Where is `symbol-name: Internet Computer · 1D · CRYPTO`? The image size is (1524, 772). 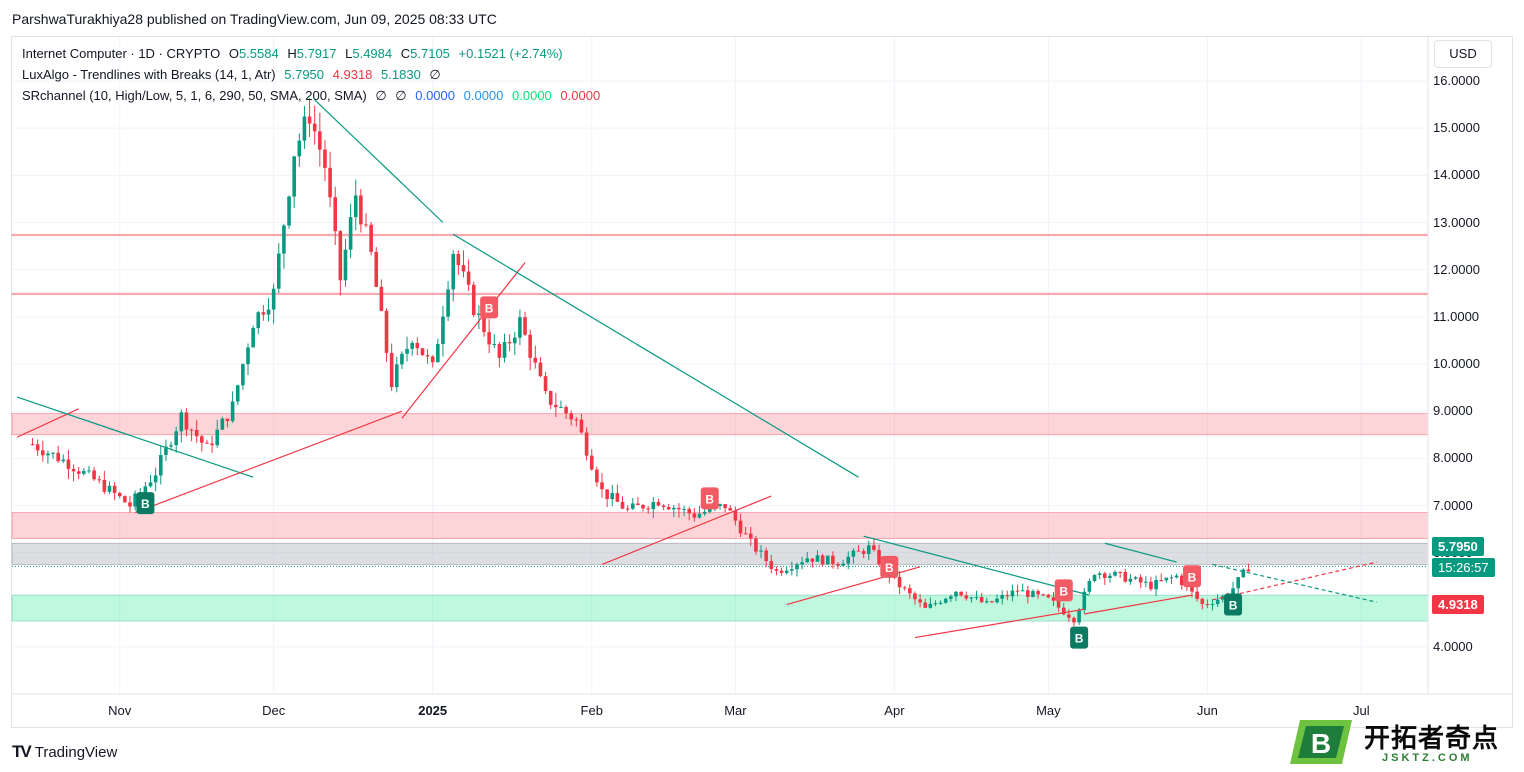 symbol-name: Internet Computer · 1D · CRYPTO is located at coordinates (121, 53).